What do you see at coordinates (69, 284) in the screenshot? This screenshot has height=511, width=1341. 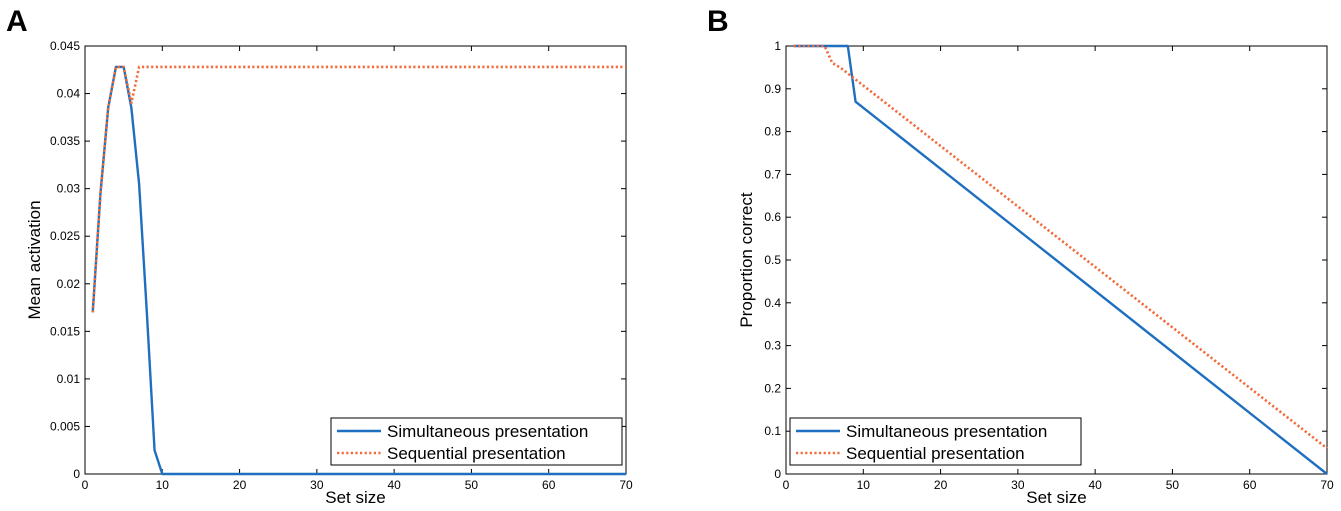 I see `y-tick-label: 0.02` at bounding box center [69, 284].